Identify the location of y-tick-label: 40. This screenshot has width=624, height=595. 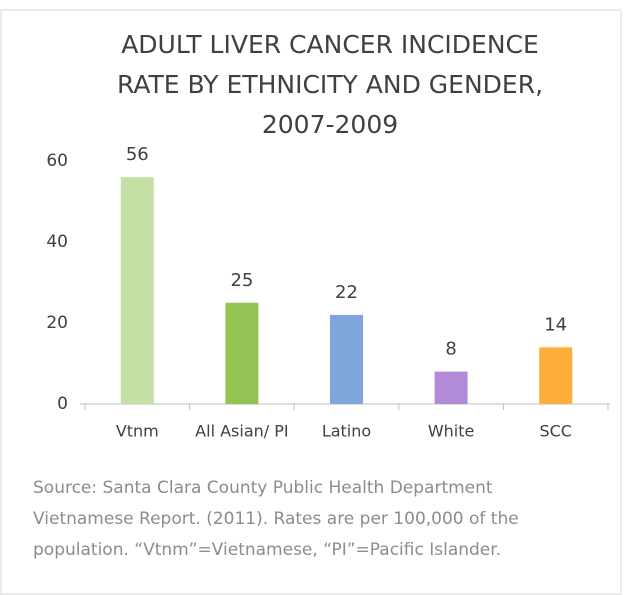
(57, 242).